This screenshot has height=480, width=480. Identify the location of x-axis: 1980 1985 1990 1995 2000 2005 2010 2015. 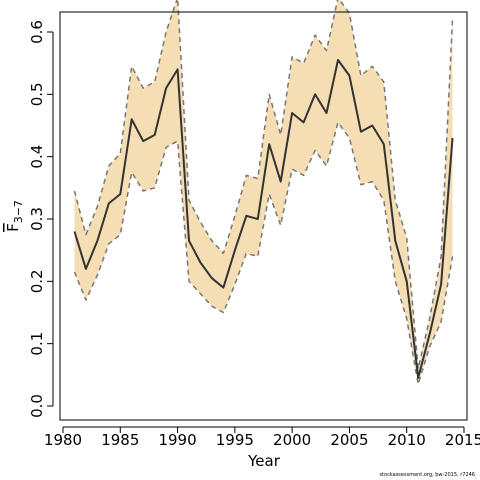
(262, 437).